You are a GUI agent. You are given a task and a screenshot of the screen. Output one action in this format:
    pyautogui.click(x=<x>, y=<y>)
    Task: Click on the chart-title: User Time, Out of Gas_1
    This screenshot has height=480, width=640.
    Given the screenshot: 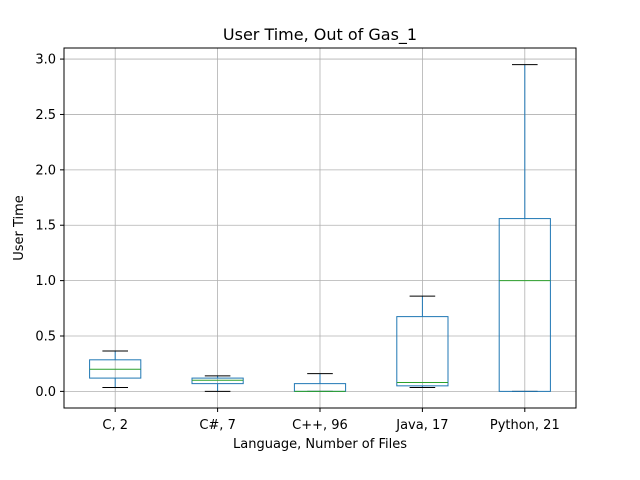 What is the action you would take?
    pyautogui.click(x=320, y=35)
    